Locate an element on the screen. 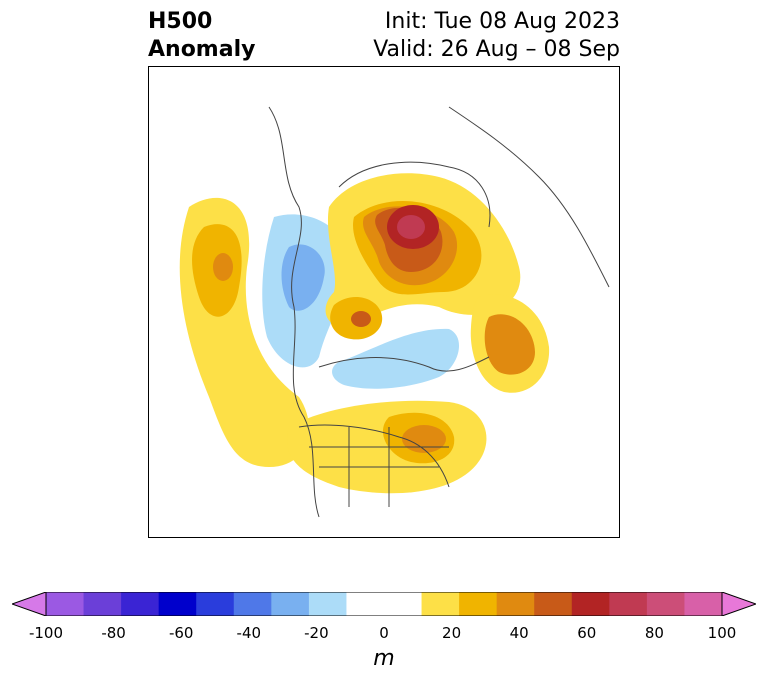 Image resolution: width=768 pixels, height=684 pixels. valid-range: Valid: 26 Aug – 08 Sep is located at coordinates (496, 49).